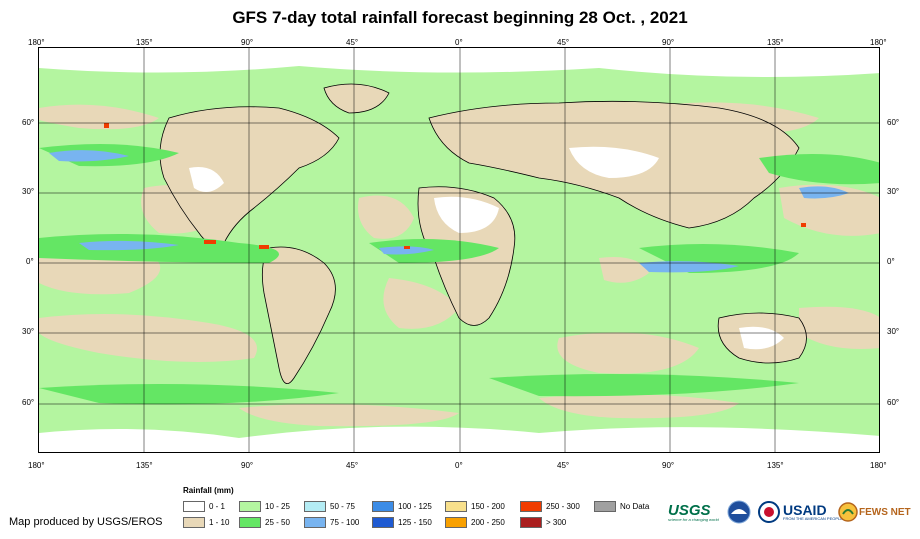  Describe the element at coordinates (329, 506) in the screenshot. I see `legend-item: 50 - 75` at that location.